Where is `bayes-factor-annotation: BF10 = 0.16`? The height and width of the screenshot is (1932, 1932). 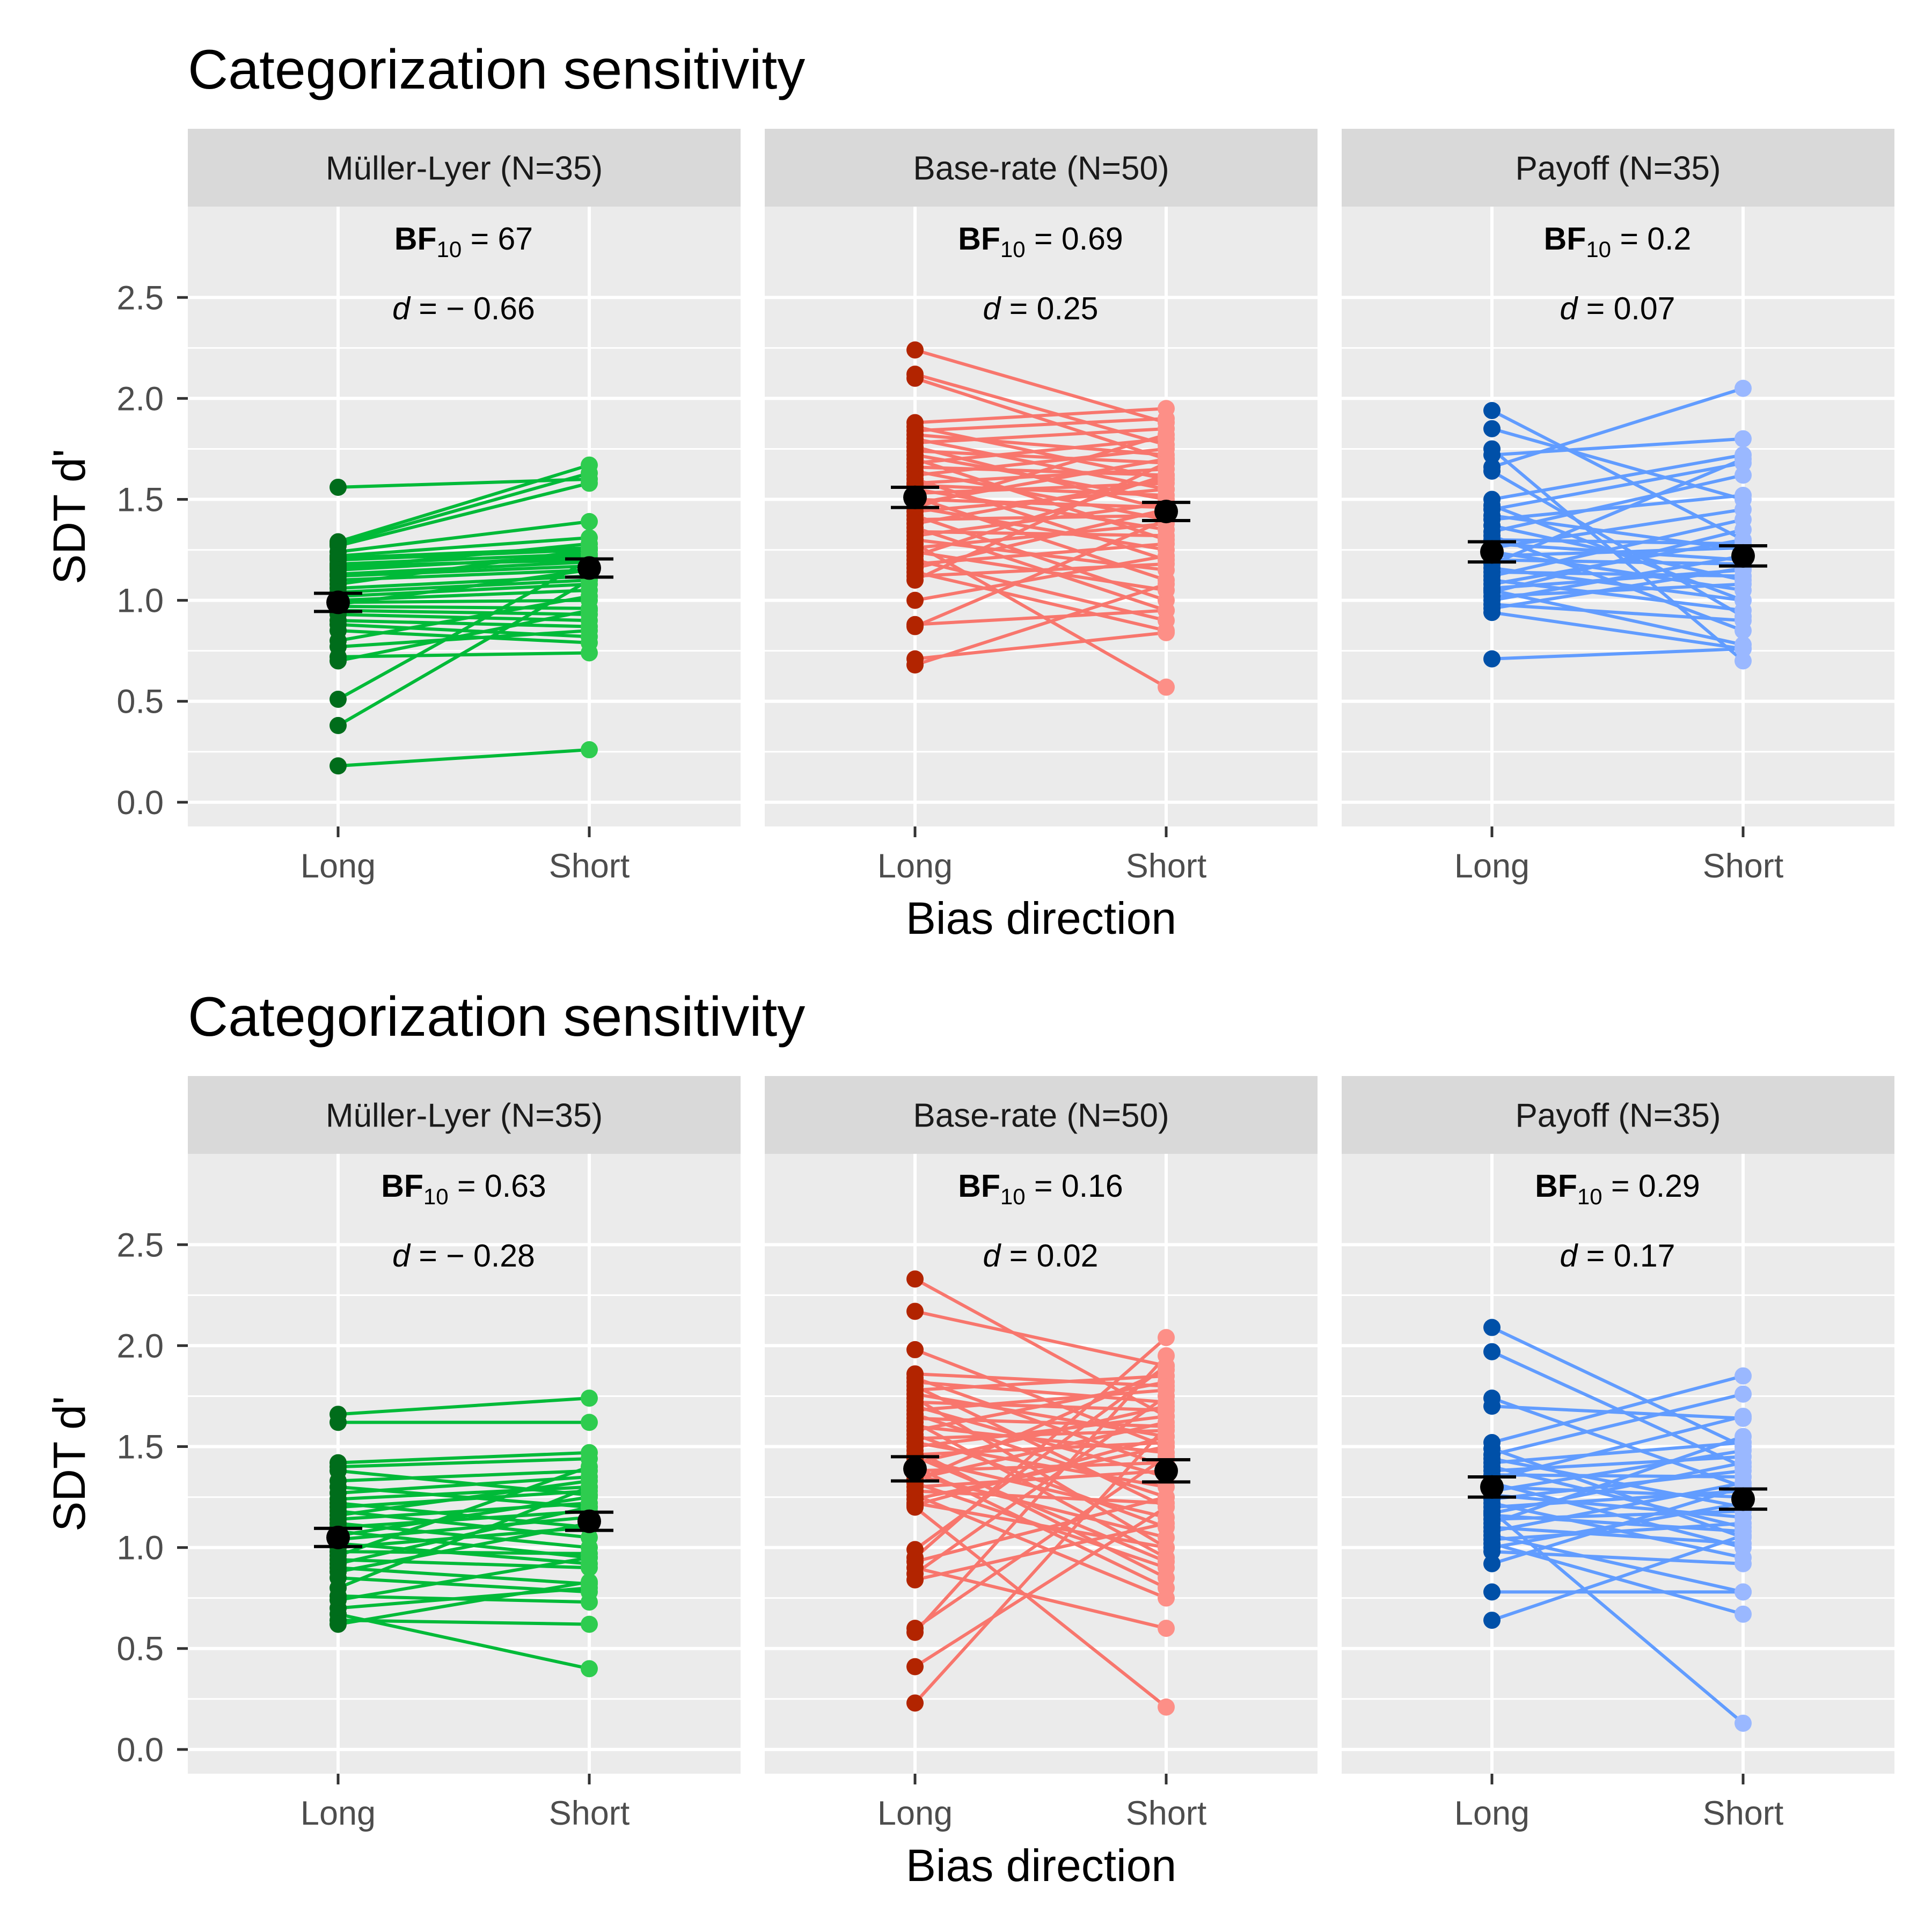
bayes-factor-annotation: BF10 = 0.16 is located at coordinates (1040, 1188).